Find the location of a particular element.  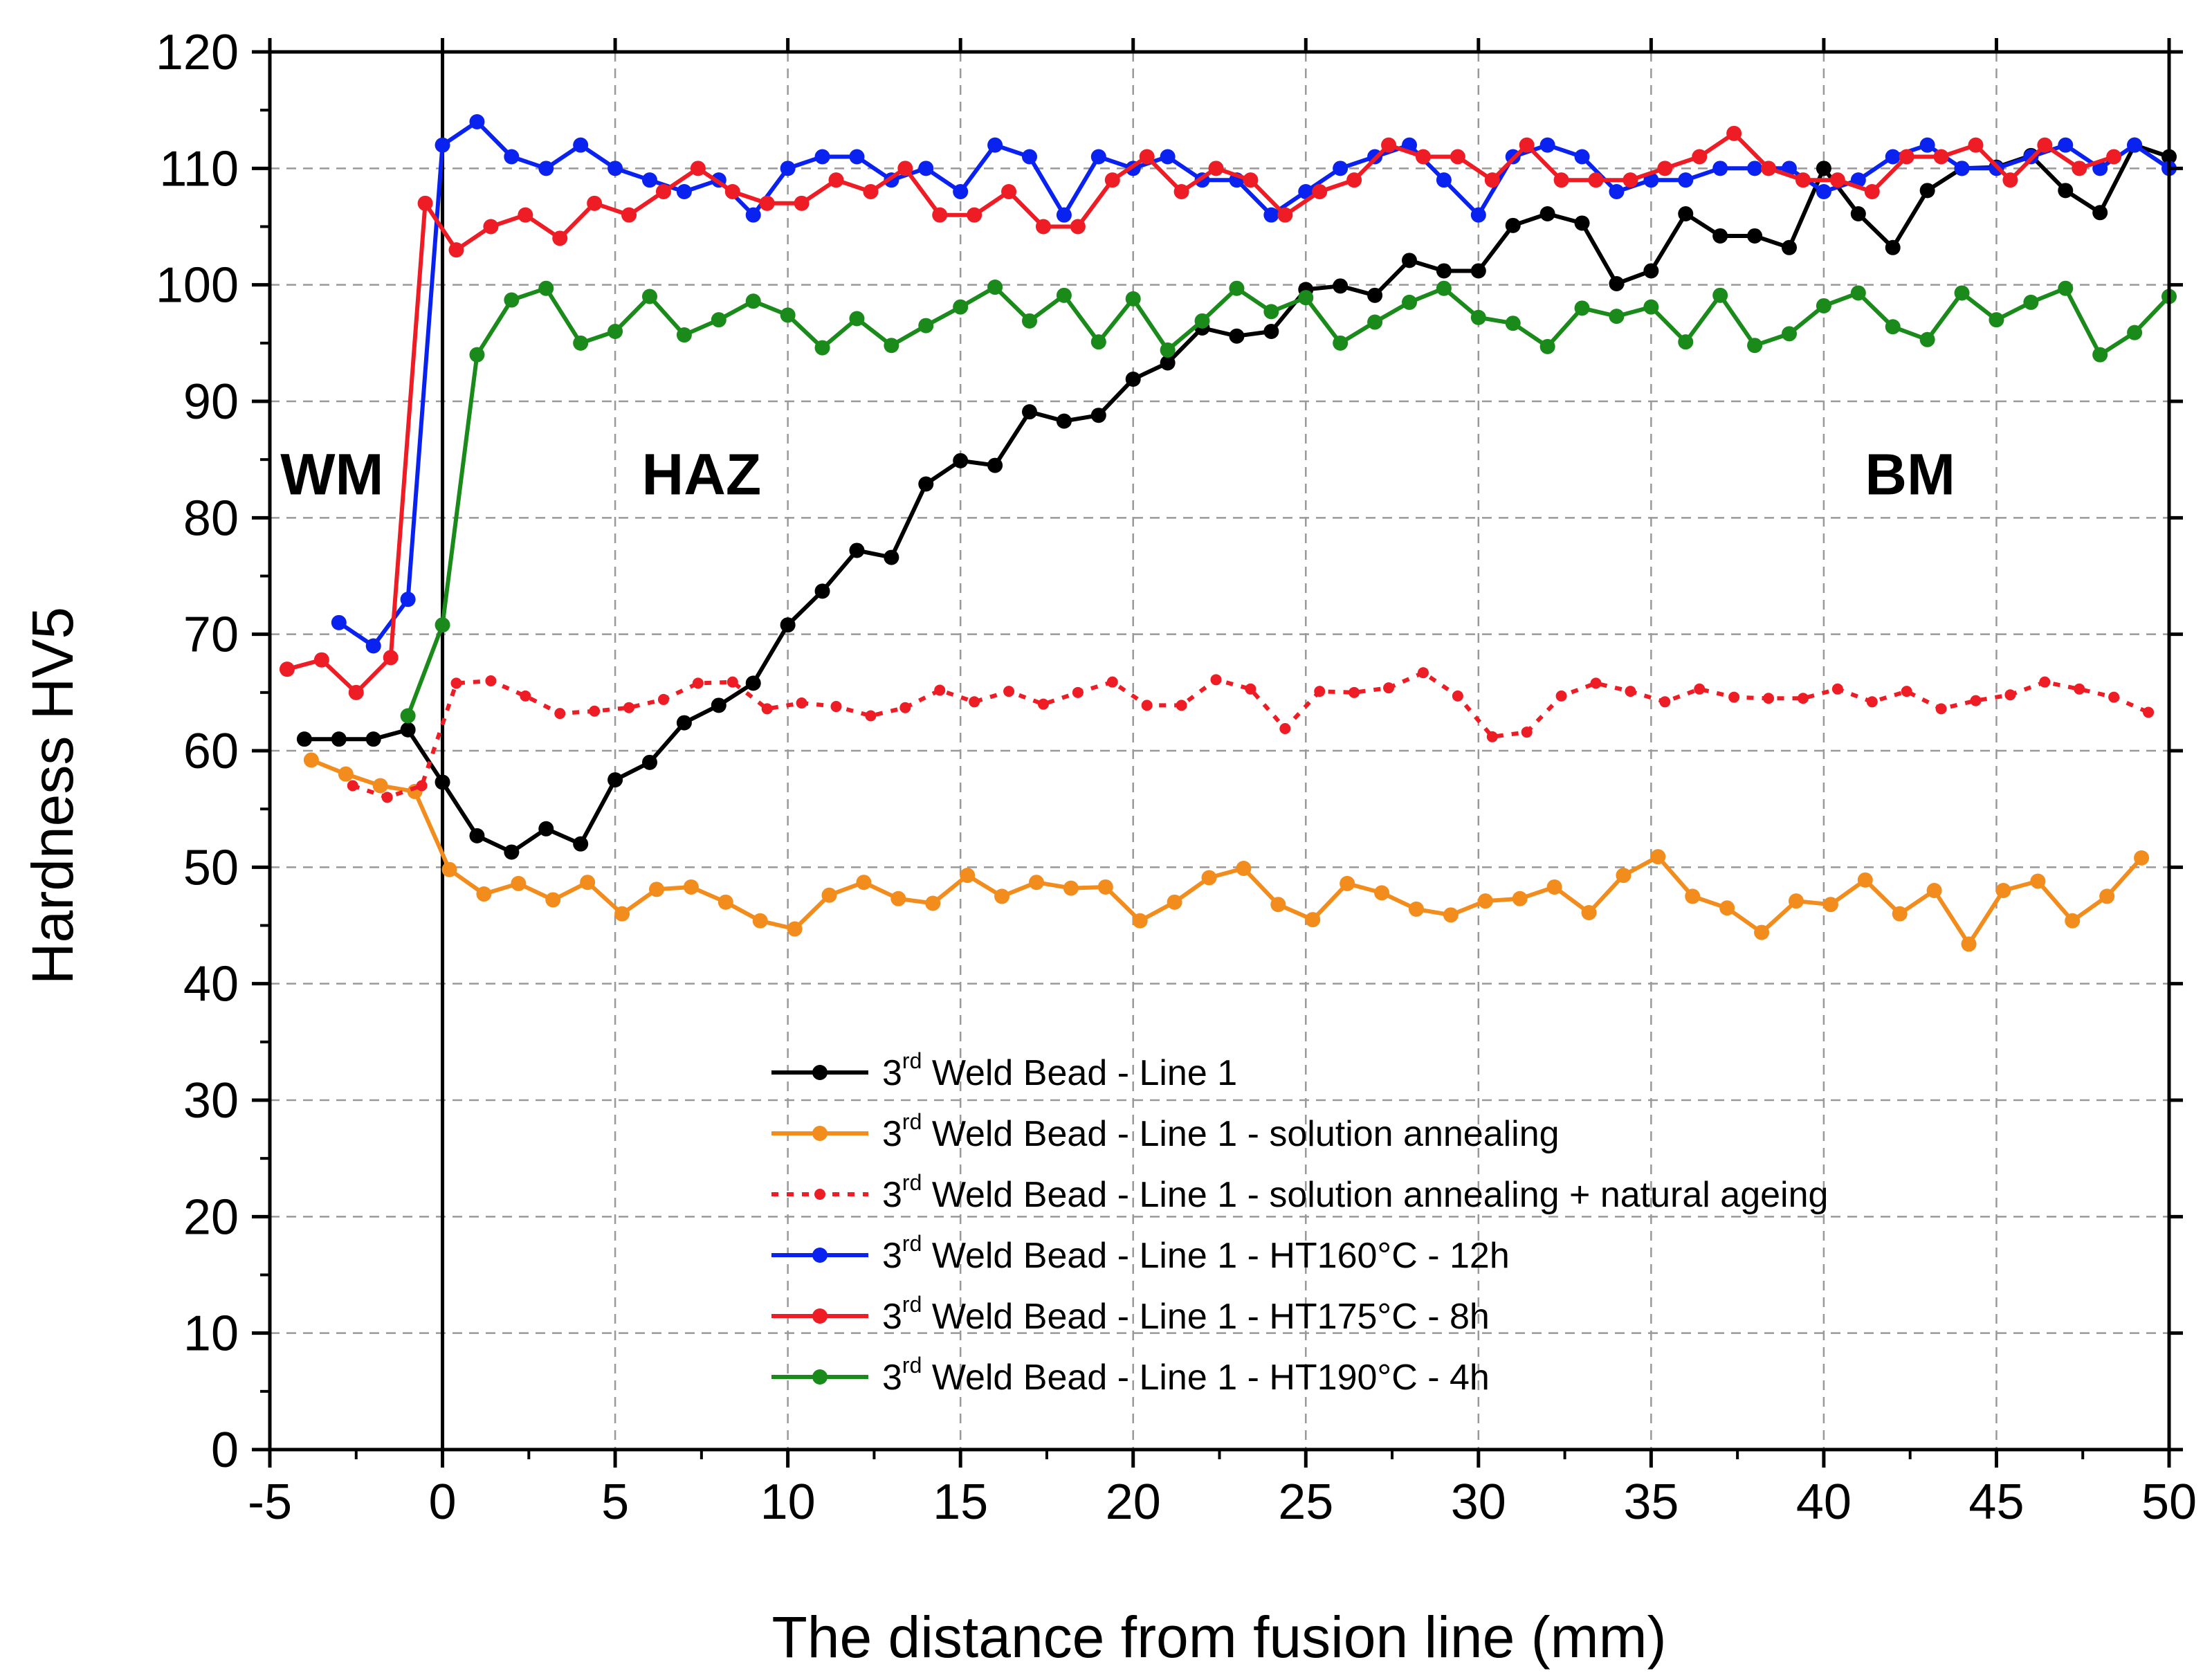

legend-label: 3rd Weld Bead - Line 1 - HT160°C - 12h is located at coordinates (1196, 1254).